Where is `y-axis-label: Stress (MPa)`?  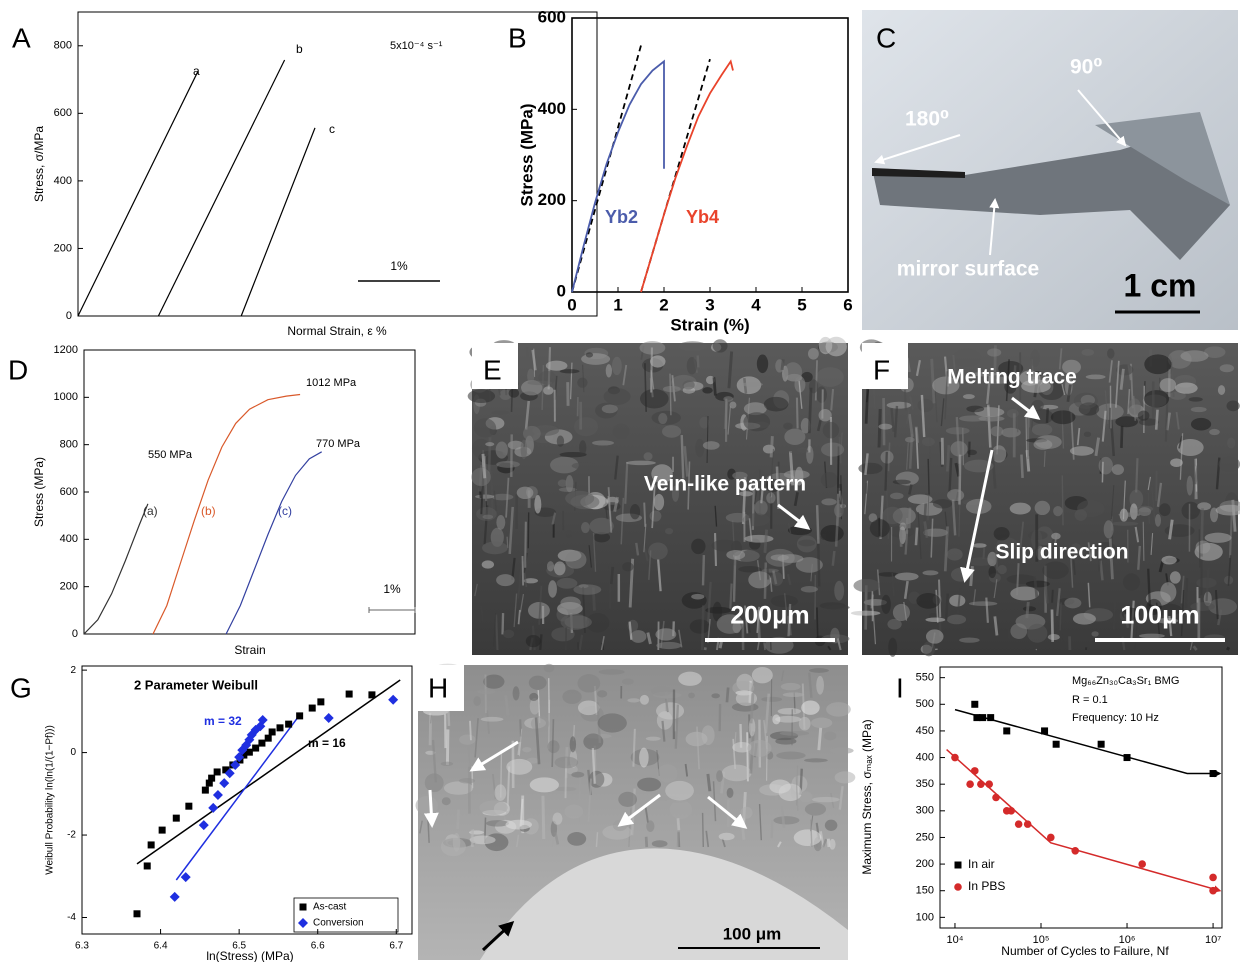
y-axis-label: Stress (MPa) is located at coordinates (526, 155).